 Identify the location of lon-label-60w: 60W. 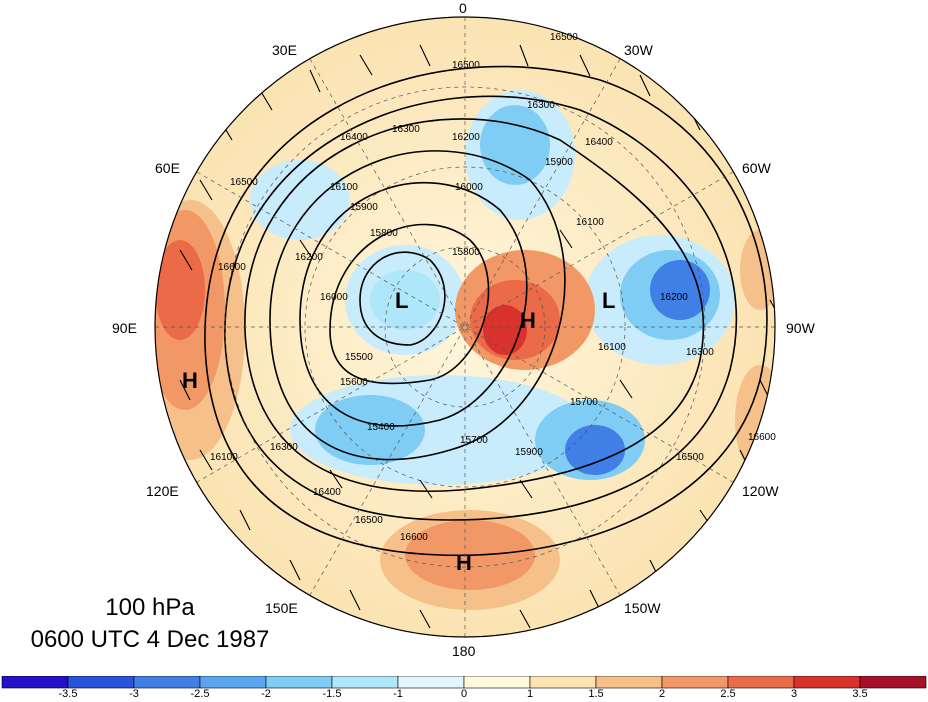
(756, 168).